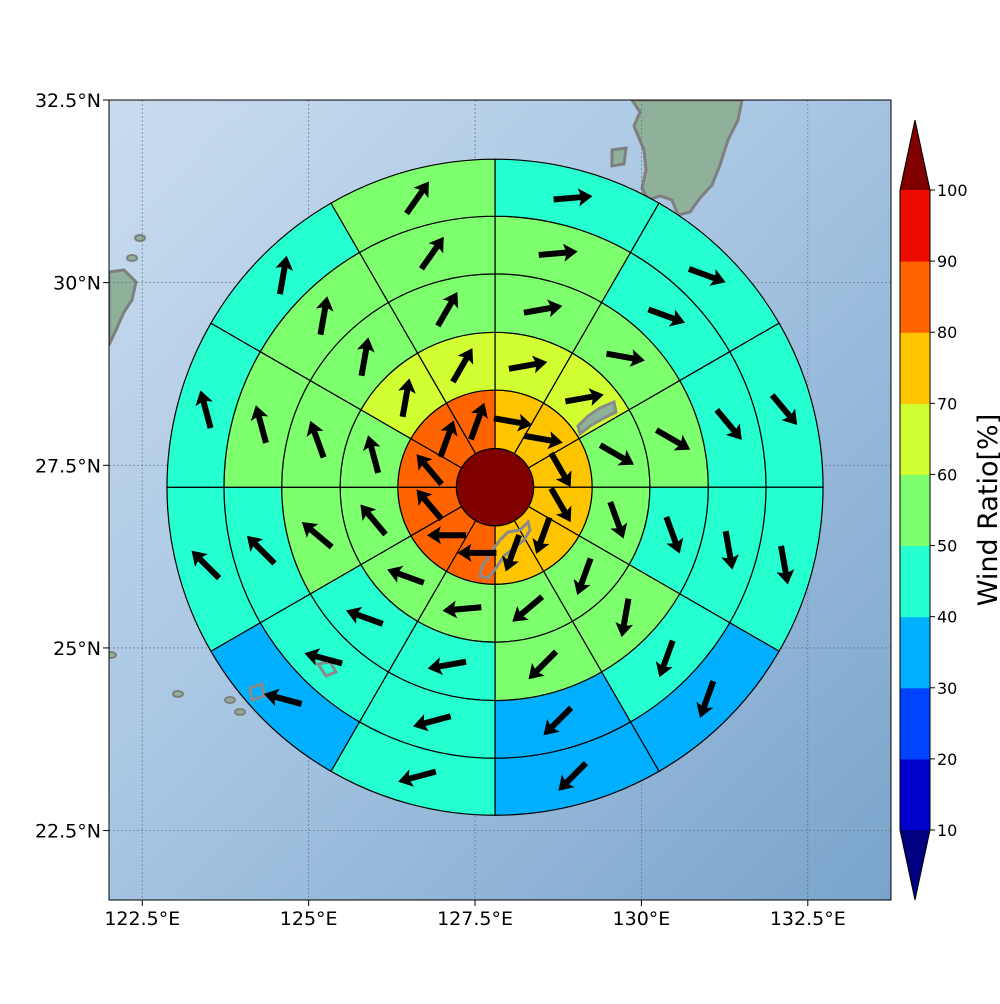  Describe the element at coordinates (597, 418) in the screenshot. I see `amami-coastline` at that location.